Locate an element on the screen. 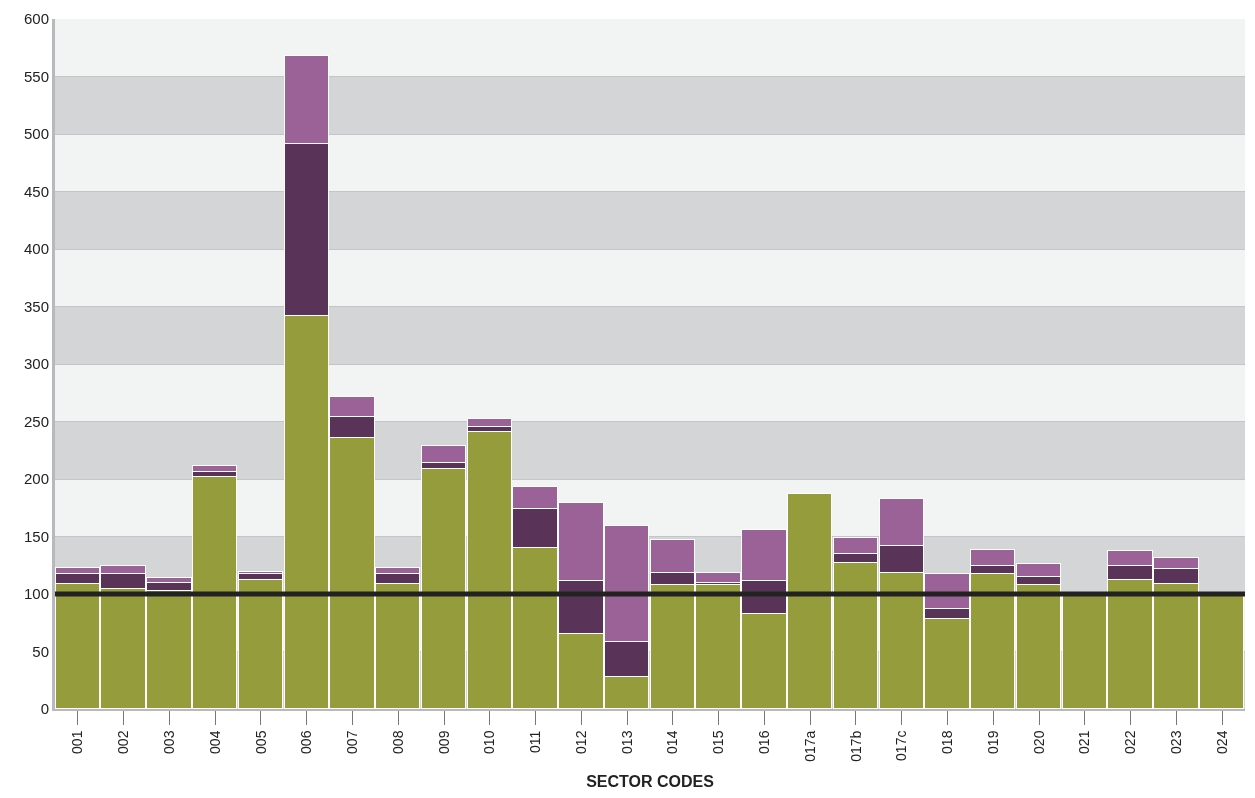 The width and height of the screenshot is (1255, 798). y-tick-label: 150 is located at coordinates (36, 536).